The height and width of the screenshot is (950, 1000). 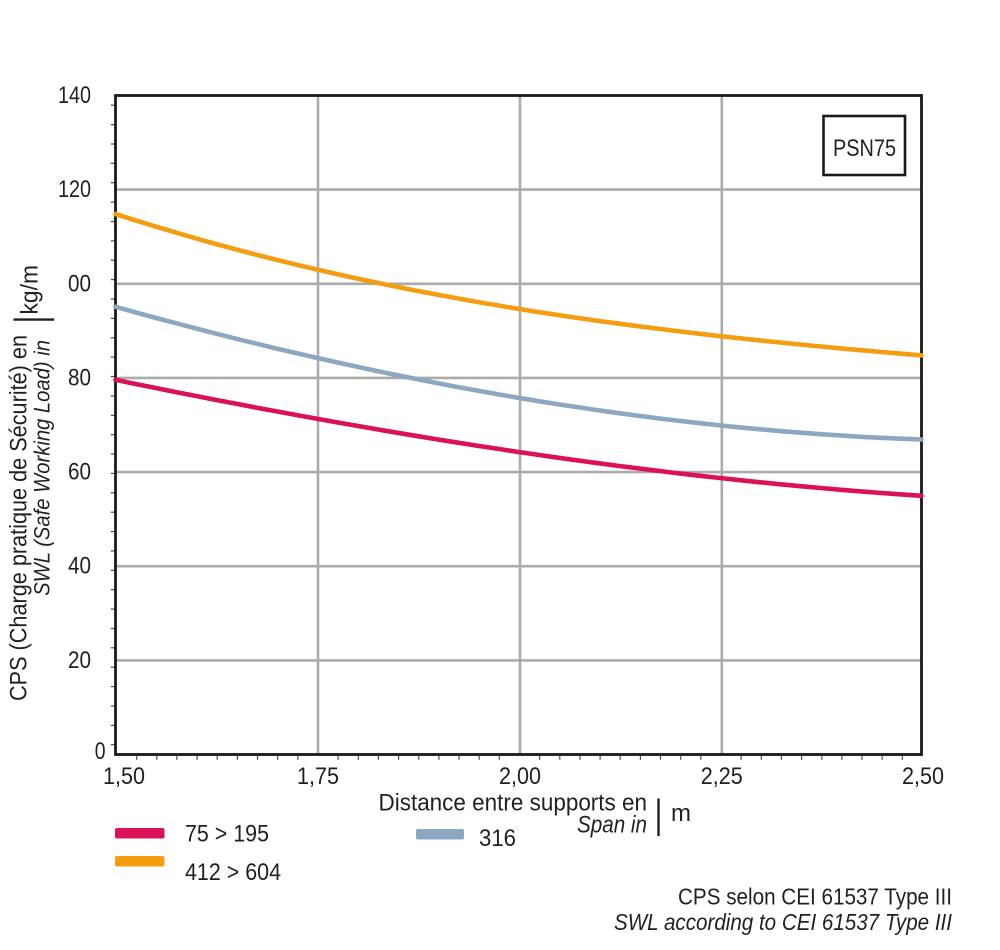 I want to click on svg-text: 120, so click(x=74, y=189).